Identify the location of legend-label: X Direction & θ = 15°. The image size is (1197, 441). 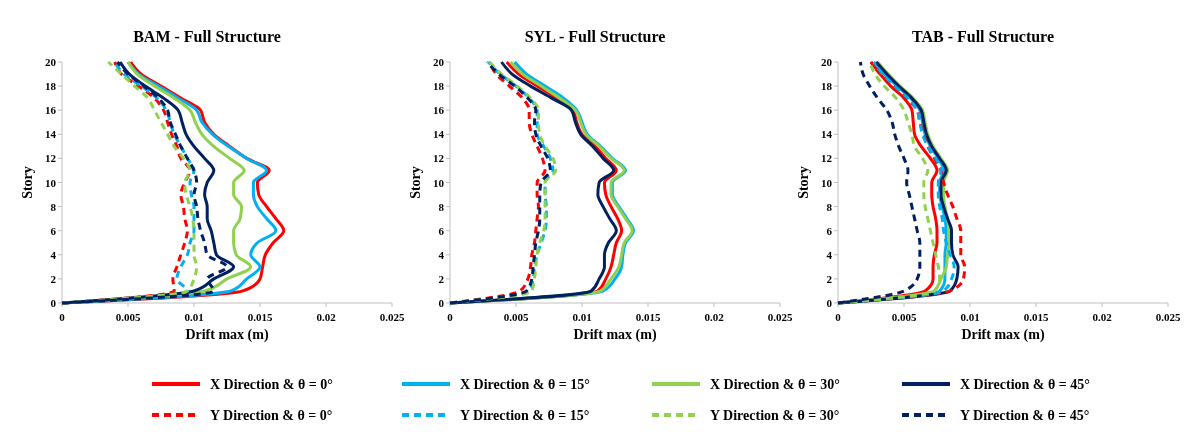
(525, 384).